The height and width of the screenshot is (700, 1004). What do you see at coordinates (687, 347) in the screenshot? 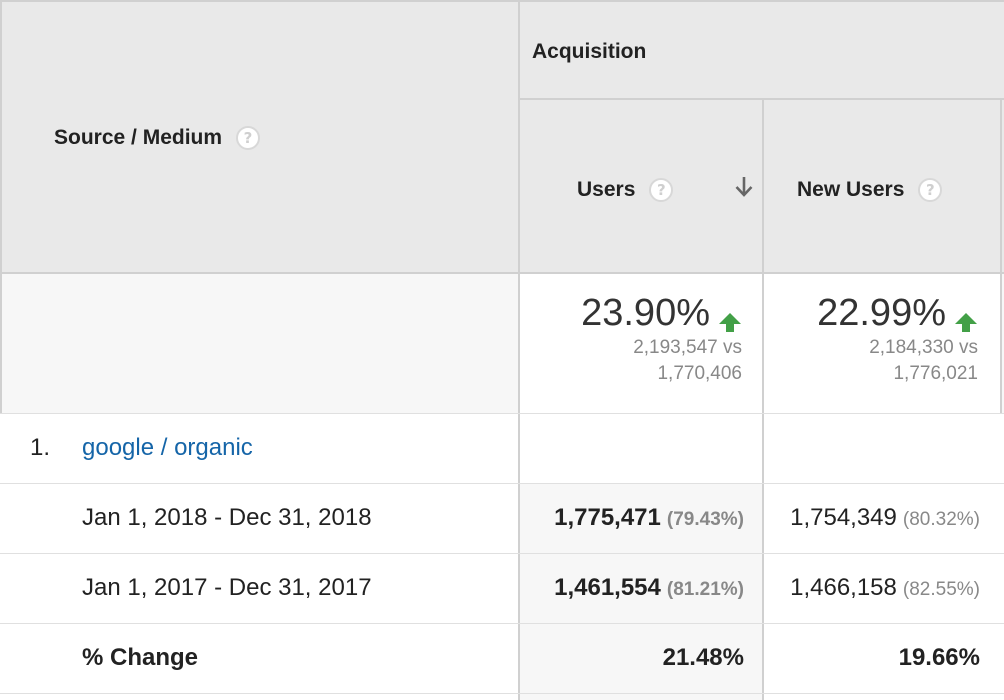
I see `summary-users-current: 2,193,547 vs` at bounding box center [687, 347].